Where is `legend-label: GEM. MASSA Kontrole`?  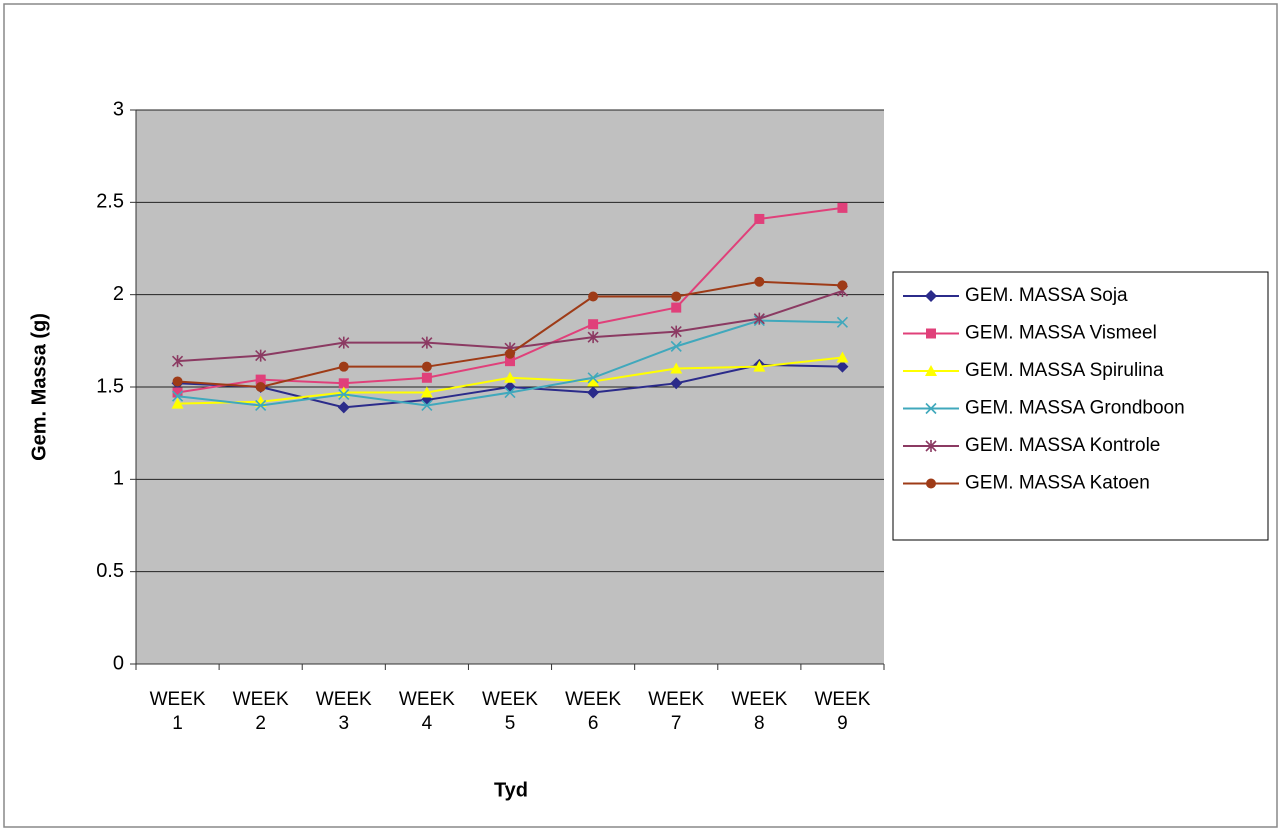 legend-label: GEM. MASSA Kontrole is located at coordinates (1062, 445).